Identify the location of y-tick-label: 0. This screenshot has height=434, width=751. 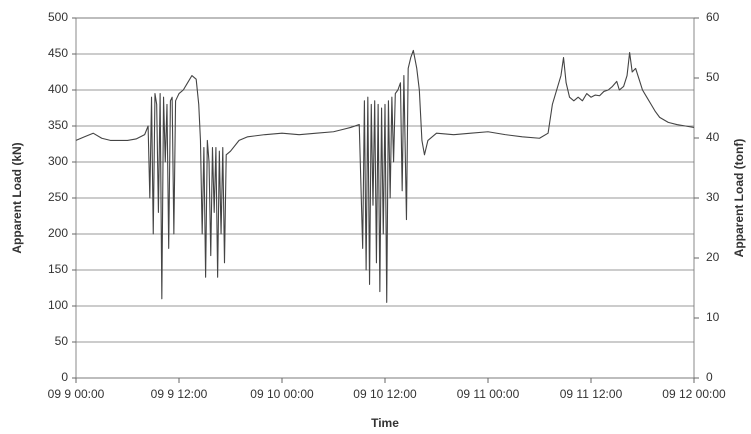
(64, 377).